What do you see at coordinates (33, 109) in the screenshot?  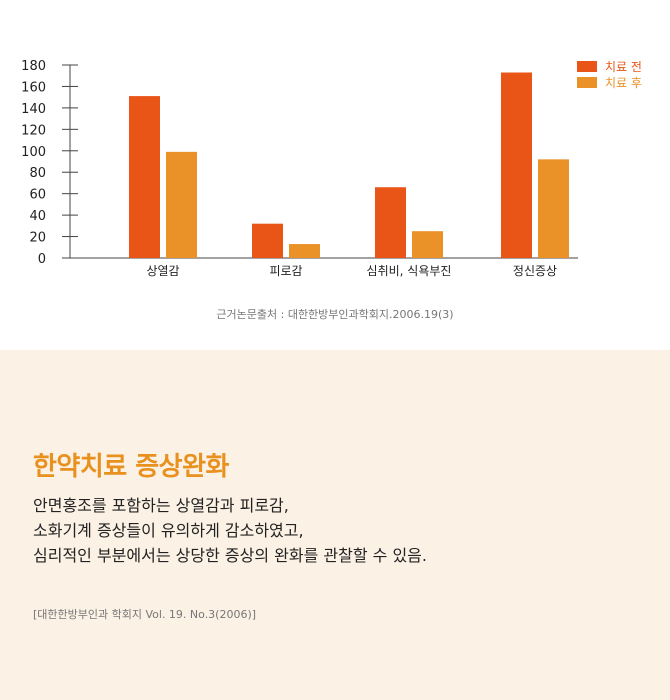 I see `y-tick-label: 140` at bounding box center [33, 109].